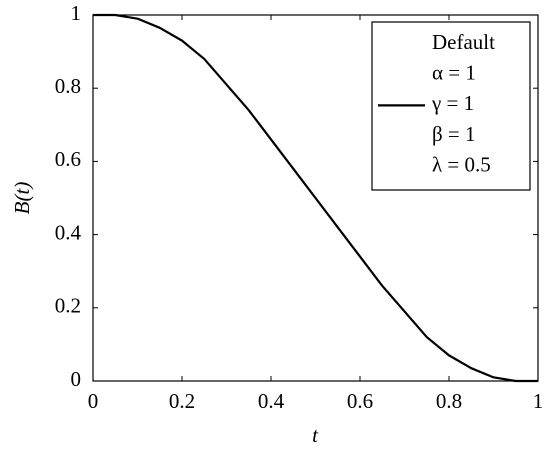 This screenshot has width=550, height=453. What do you see at coordinates (315, 435) in the screenshot?
I see `x-axis-label: t` at bounding box center [315, 435].